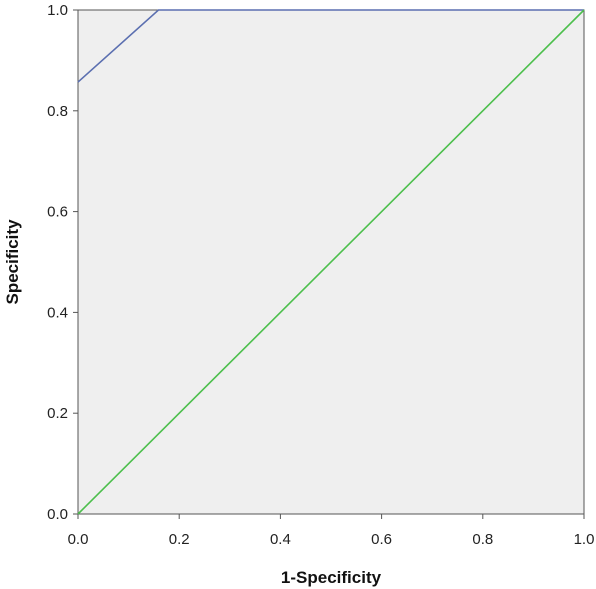  I want to click on y-tick-label: 0.6, so click(57, 212).